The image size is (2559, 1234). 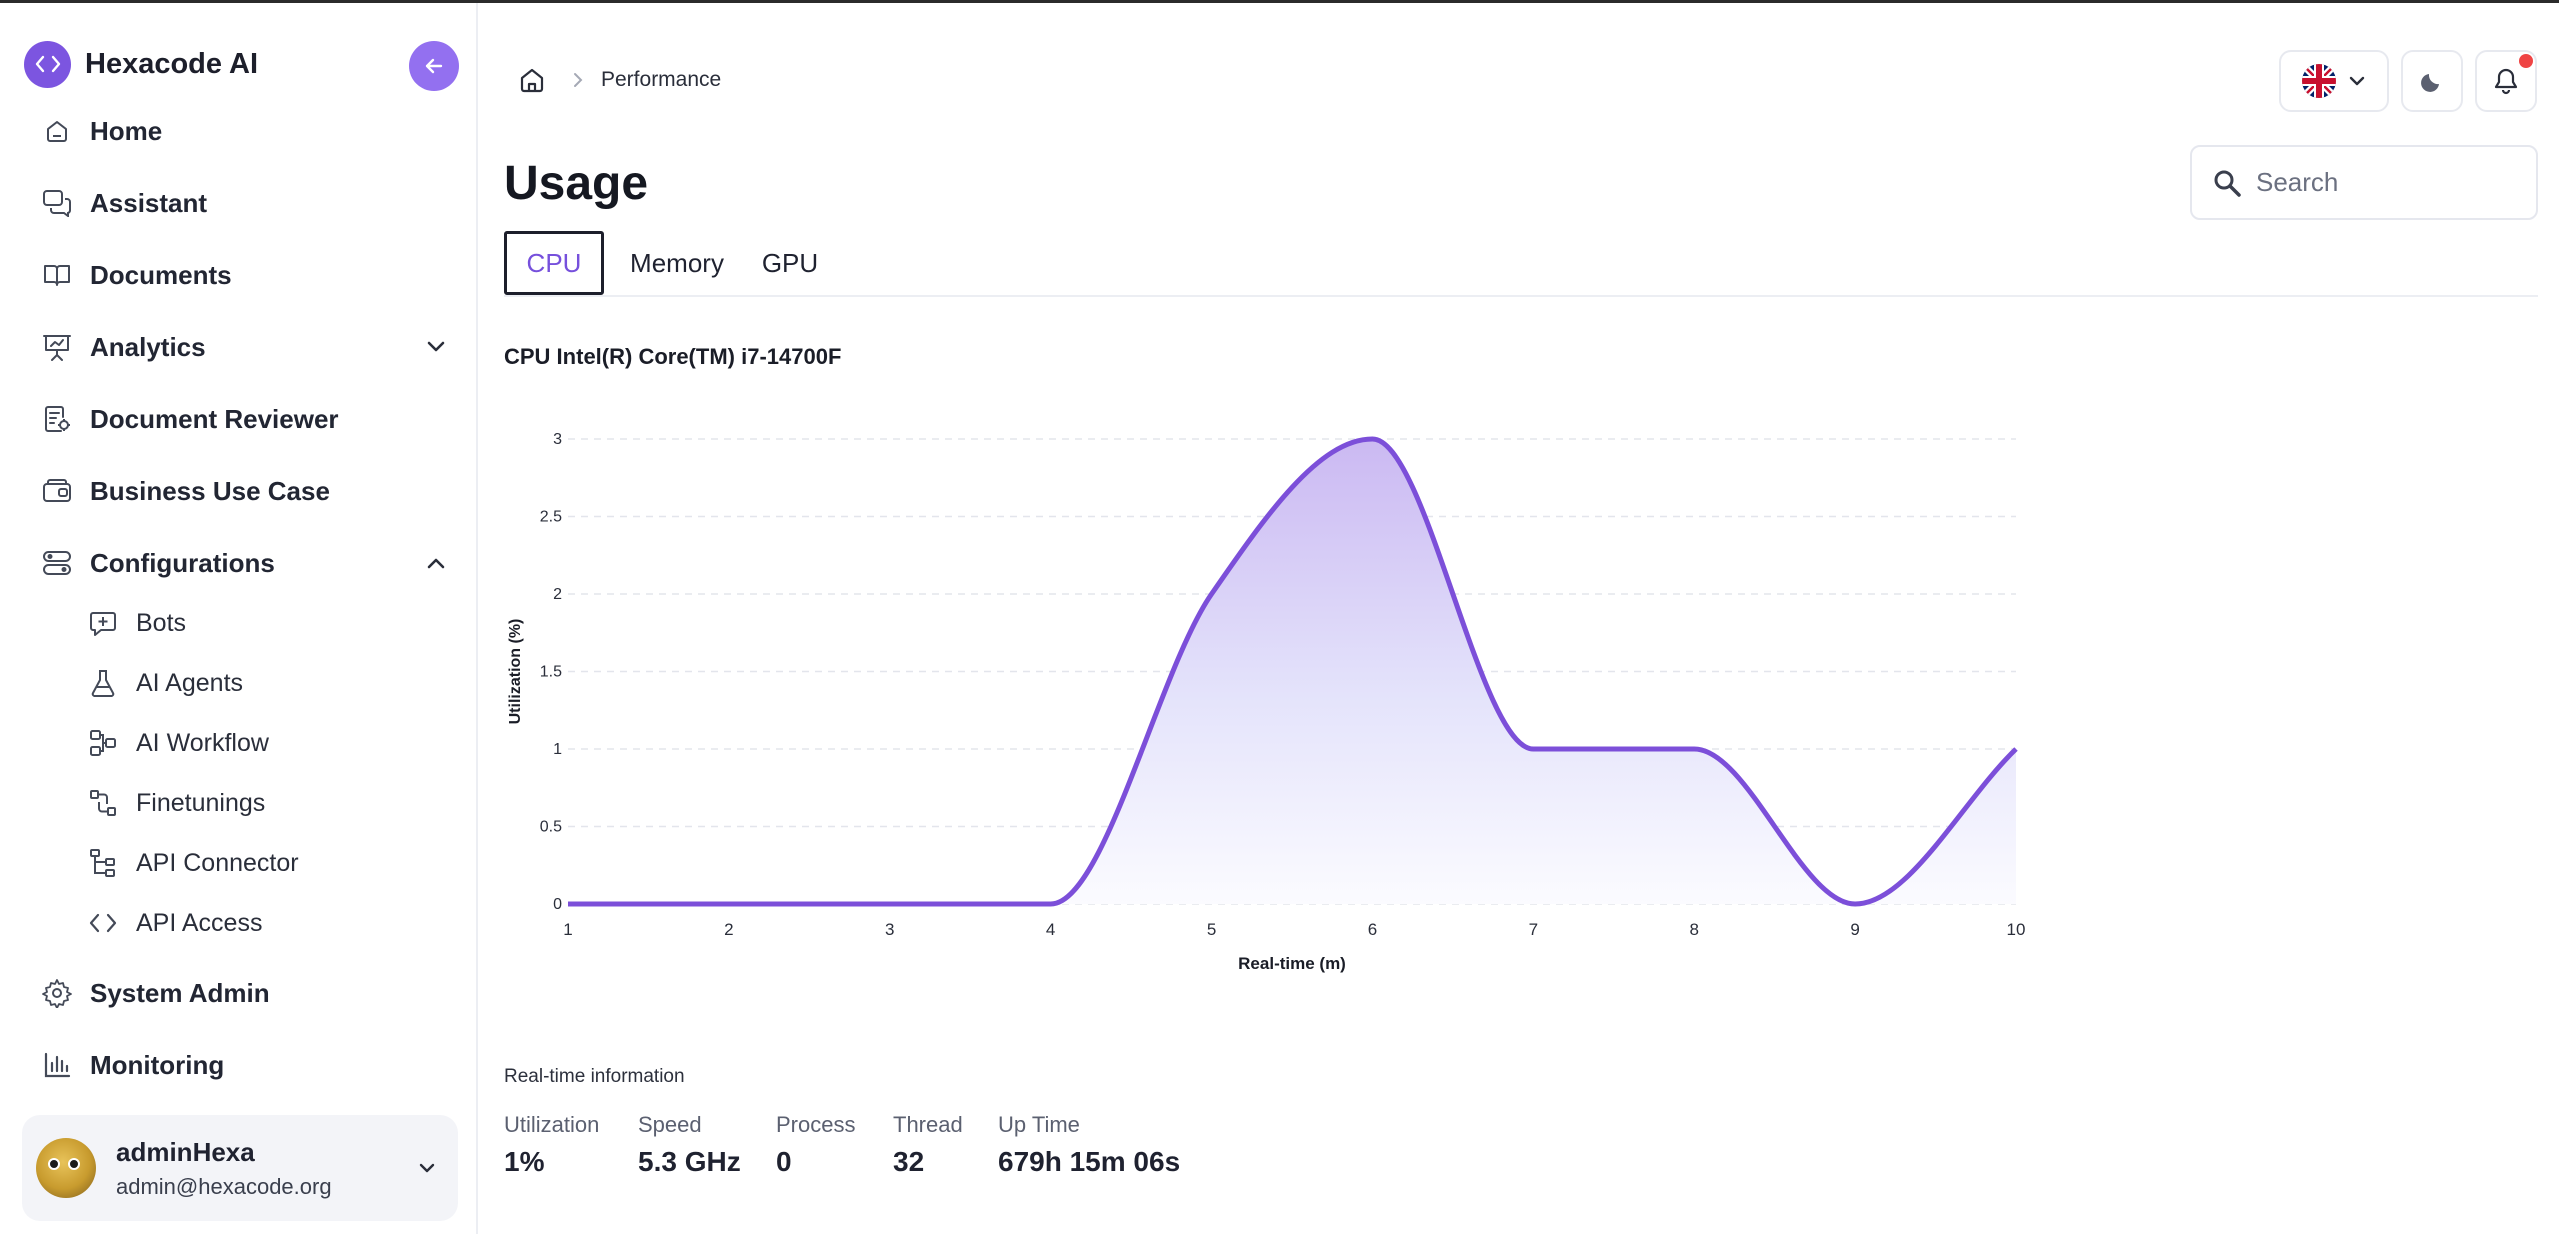 I want to click on x-tick-label: 4, so click(x=1050, y=929).